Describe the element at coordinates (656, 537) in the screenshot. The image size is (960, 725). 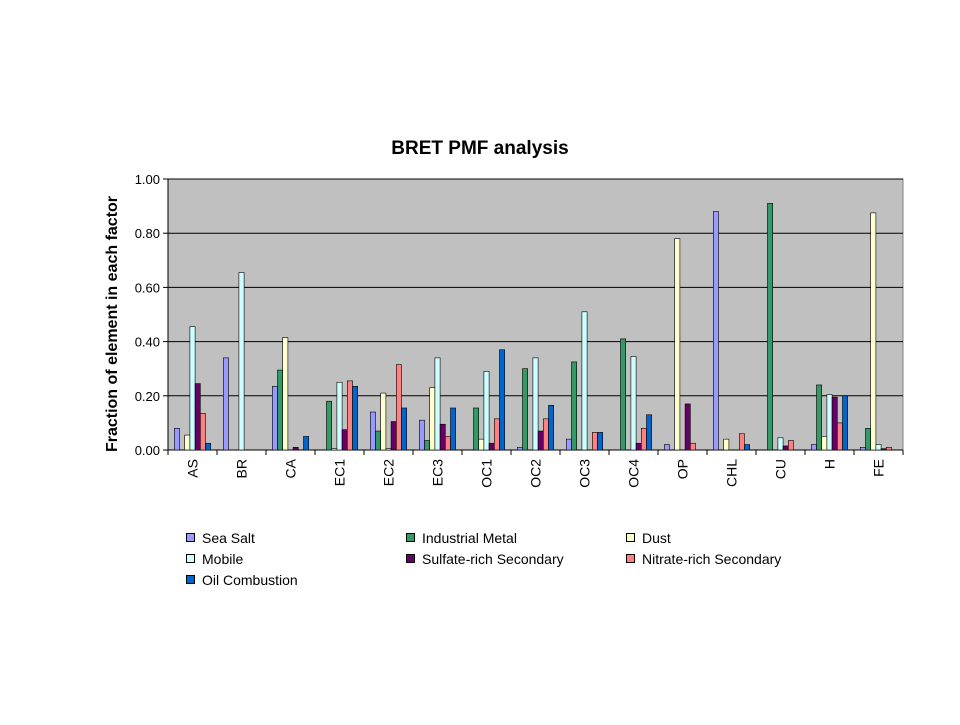
I see `legend-label: Dust` at that location.